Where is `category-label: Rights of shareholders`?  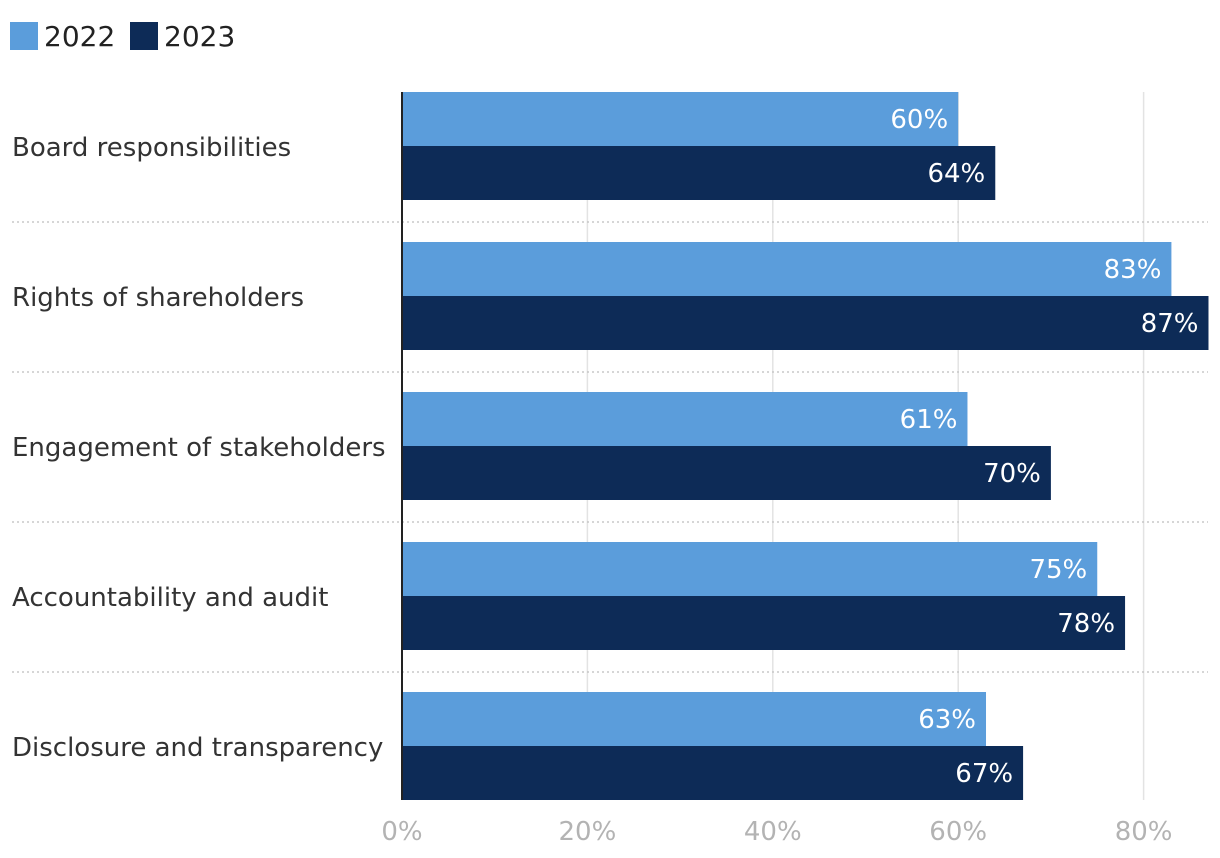
category-label: Rights of shareholders is located at coordinates (158, 298).